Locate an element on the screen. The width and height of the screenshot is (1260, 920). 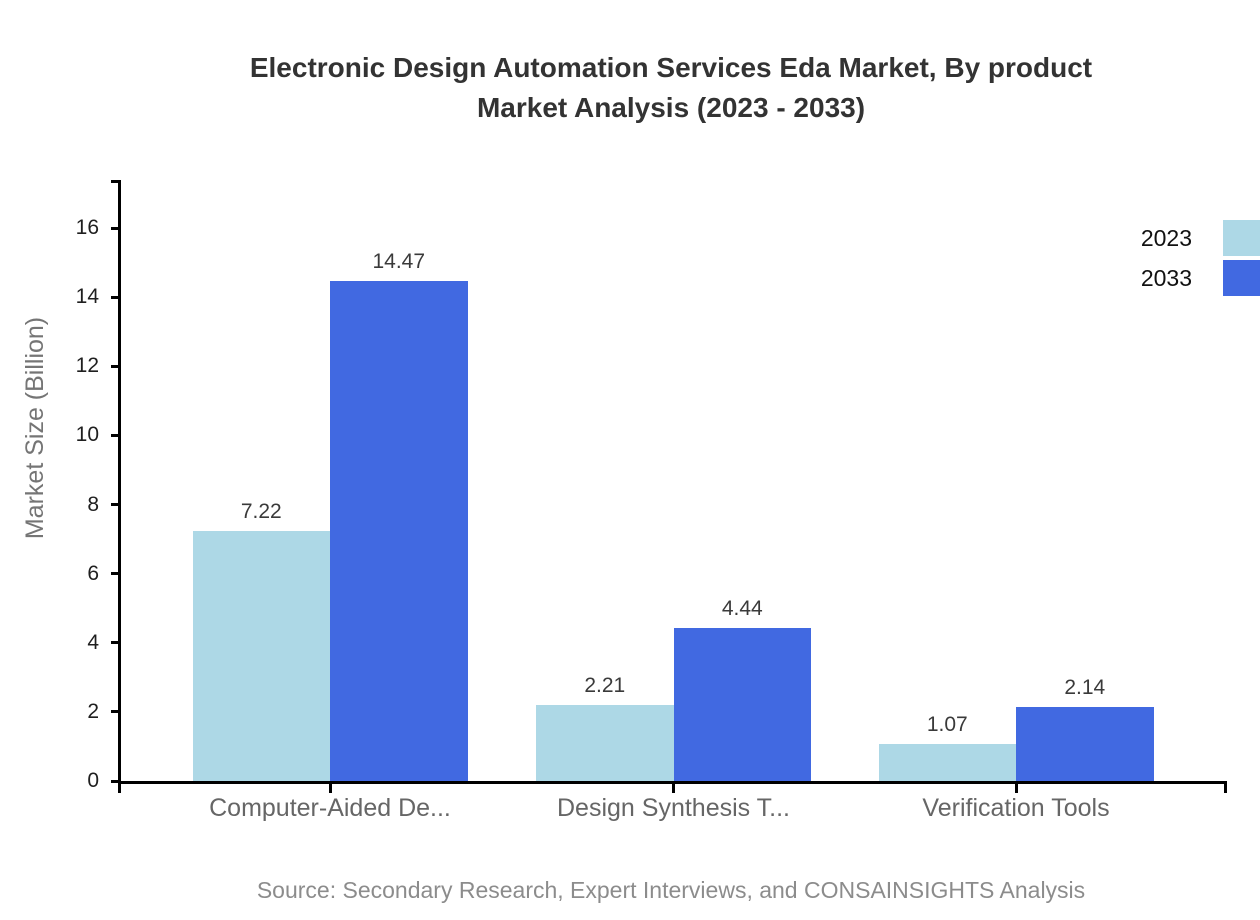
legend: 2023 2033 is located at coordinates (1200, 258).